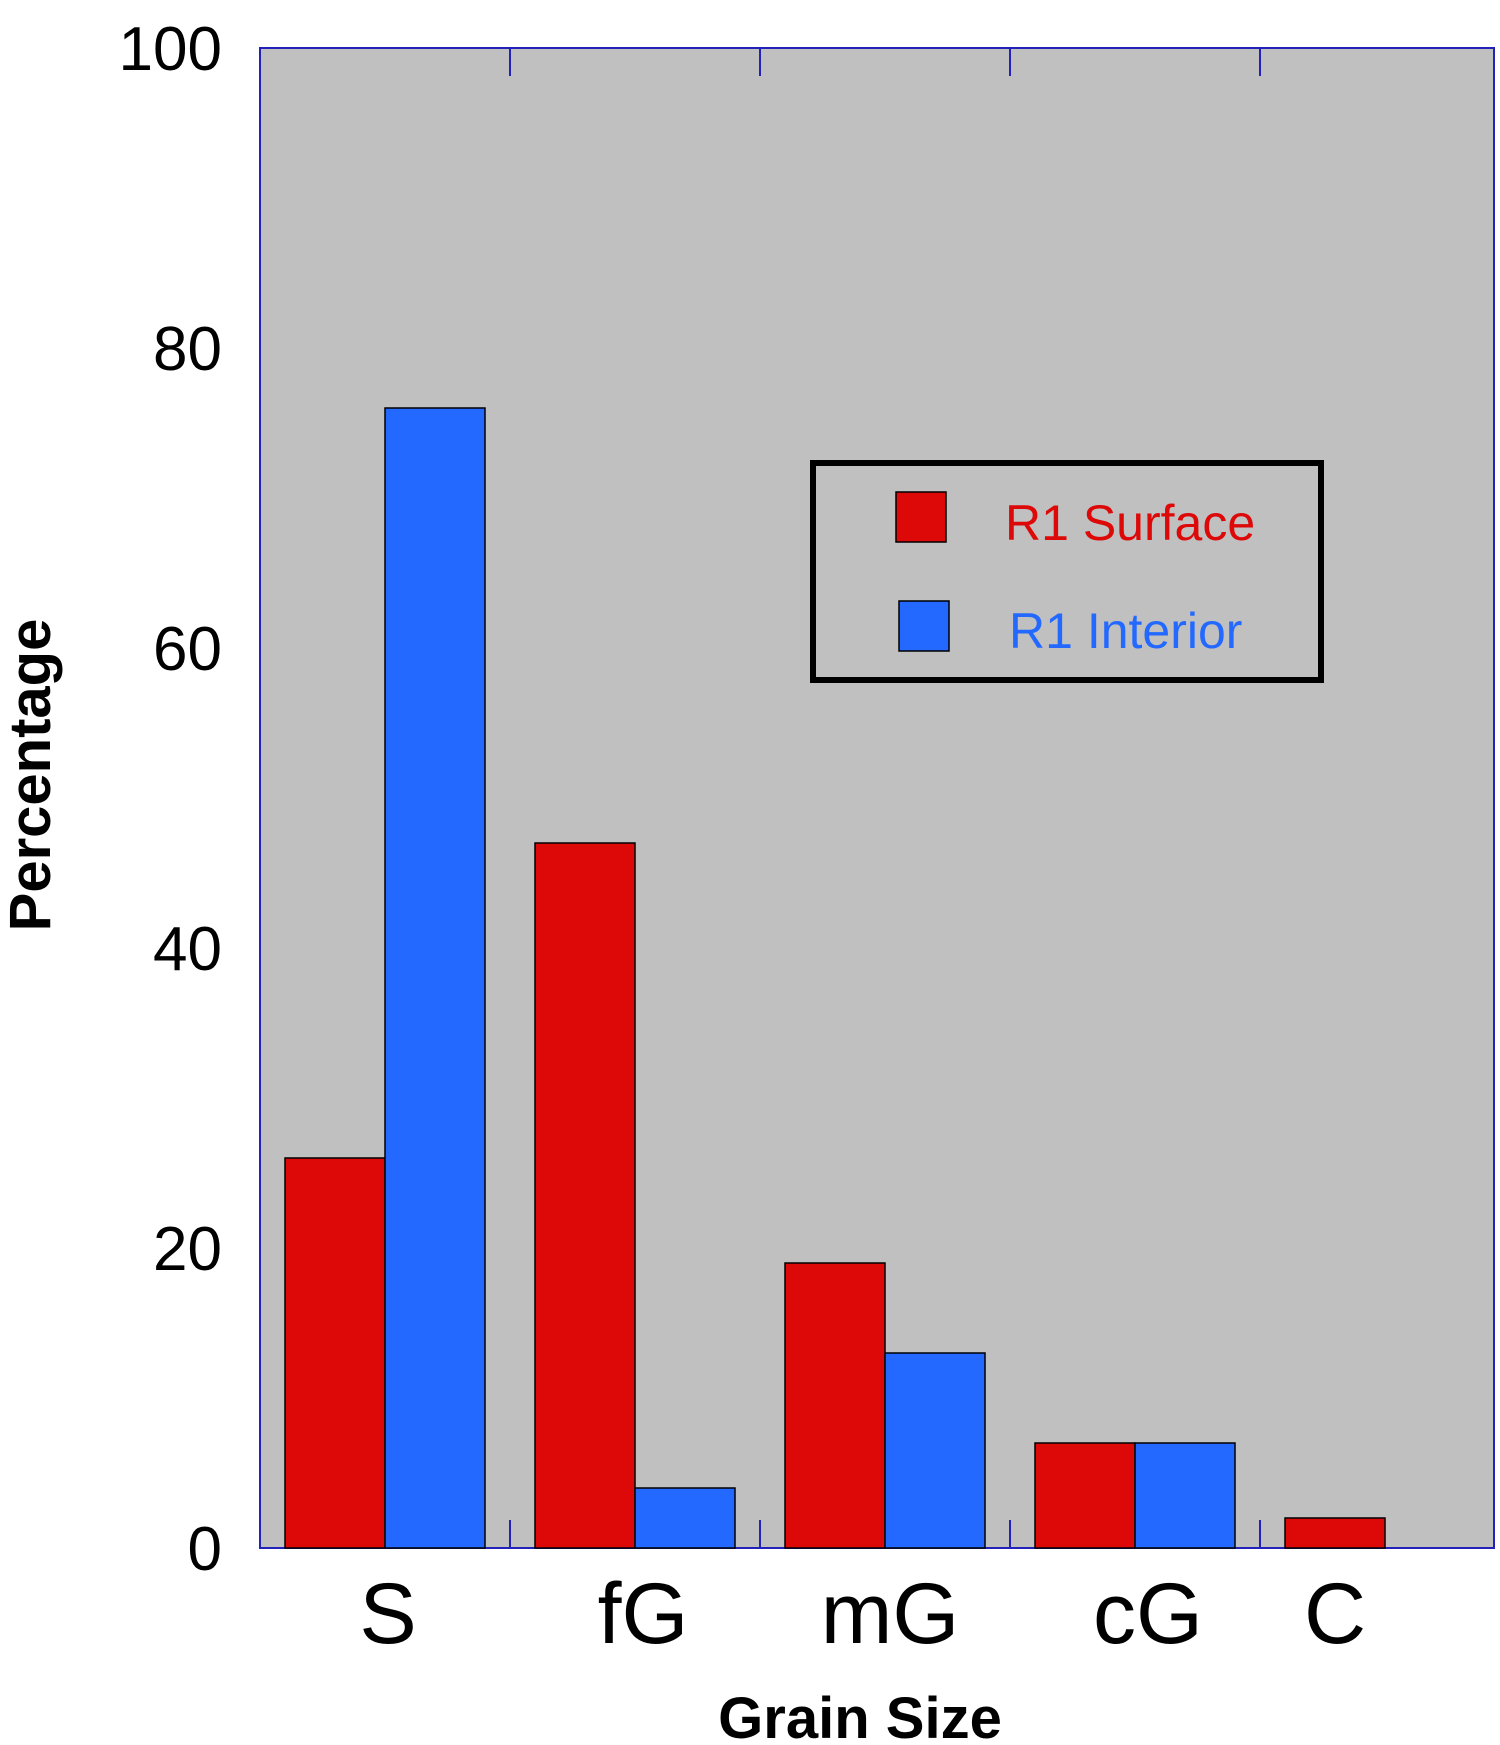  Describe the element at coordinates (835, 1405) in the screenshot. I see `bar-surface-mG` at that location.